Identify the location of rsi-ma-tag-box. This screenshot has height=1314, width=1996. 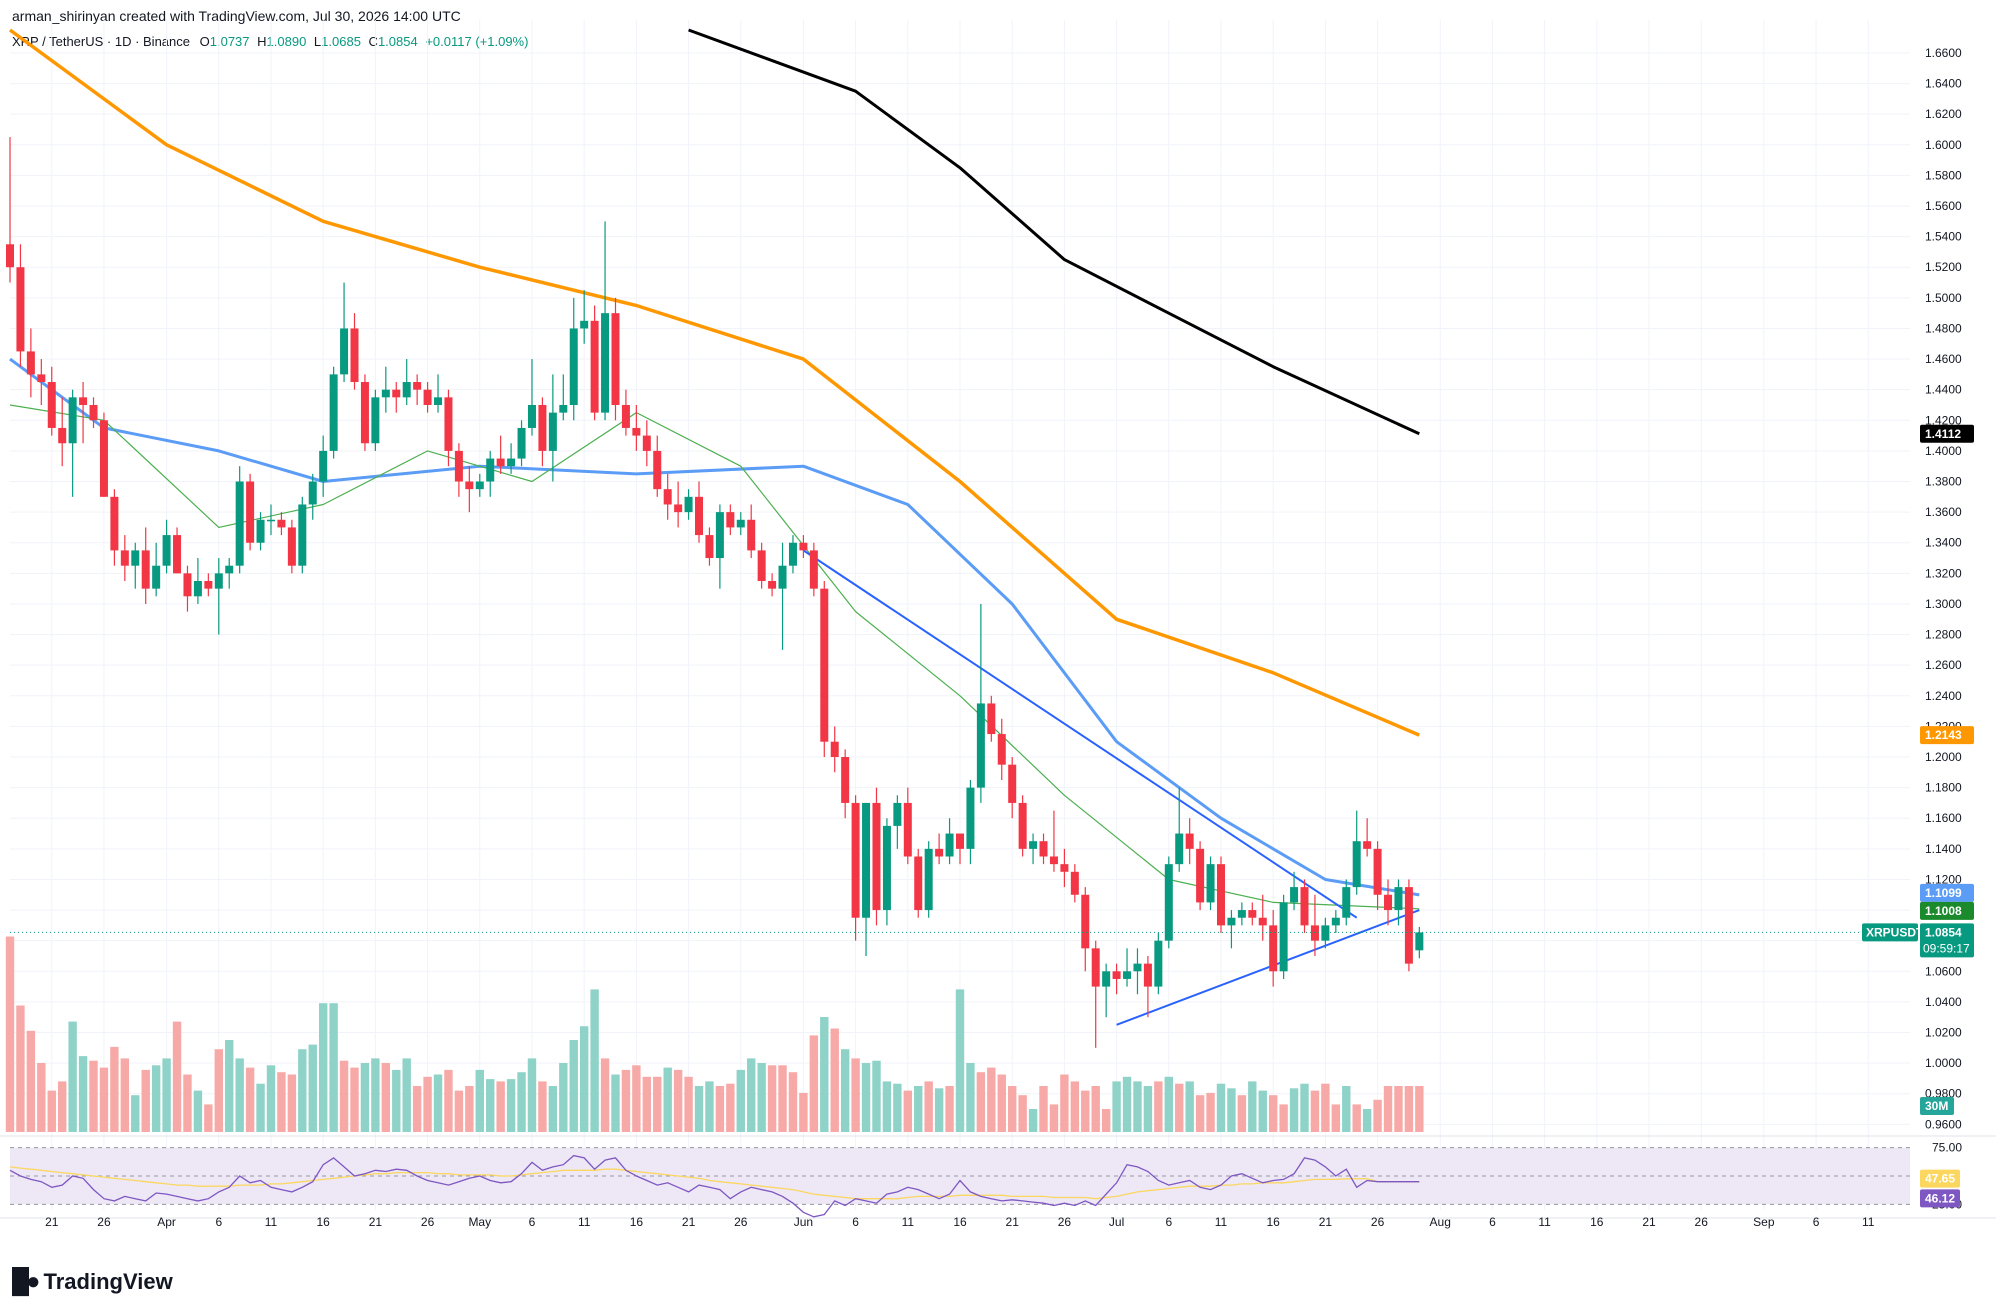
(1940, 1178).